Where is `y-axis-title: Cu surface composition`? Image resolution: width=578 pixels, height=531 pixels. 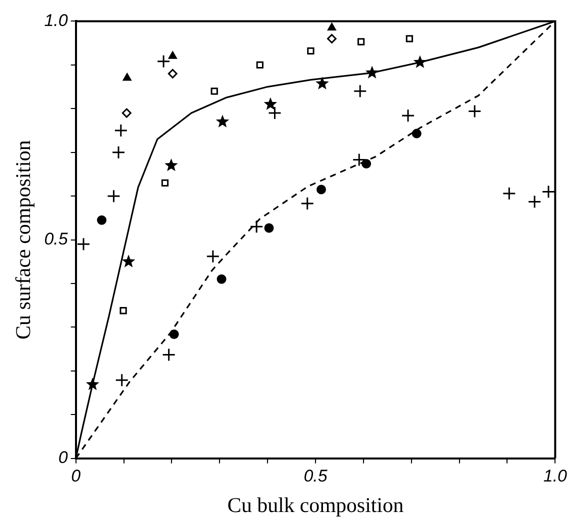
y-axis-title: Cu surface composition is located at coordinates (23, 240).